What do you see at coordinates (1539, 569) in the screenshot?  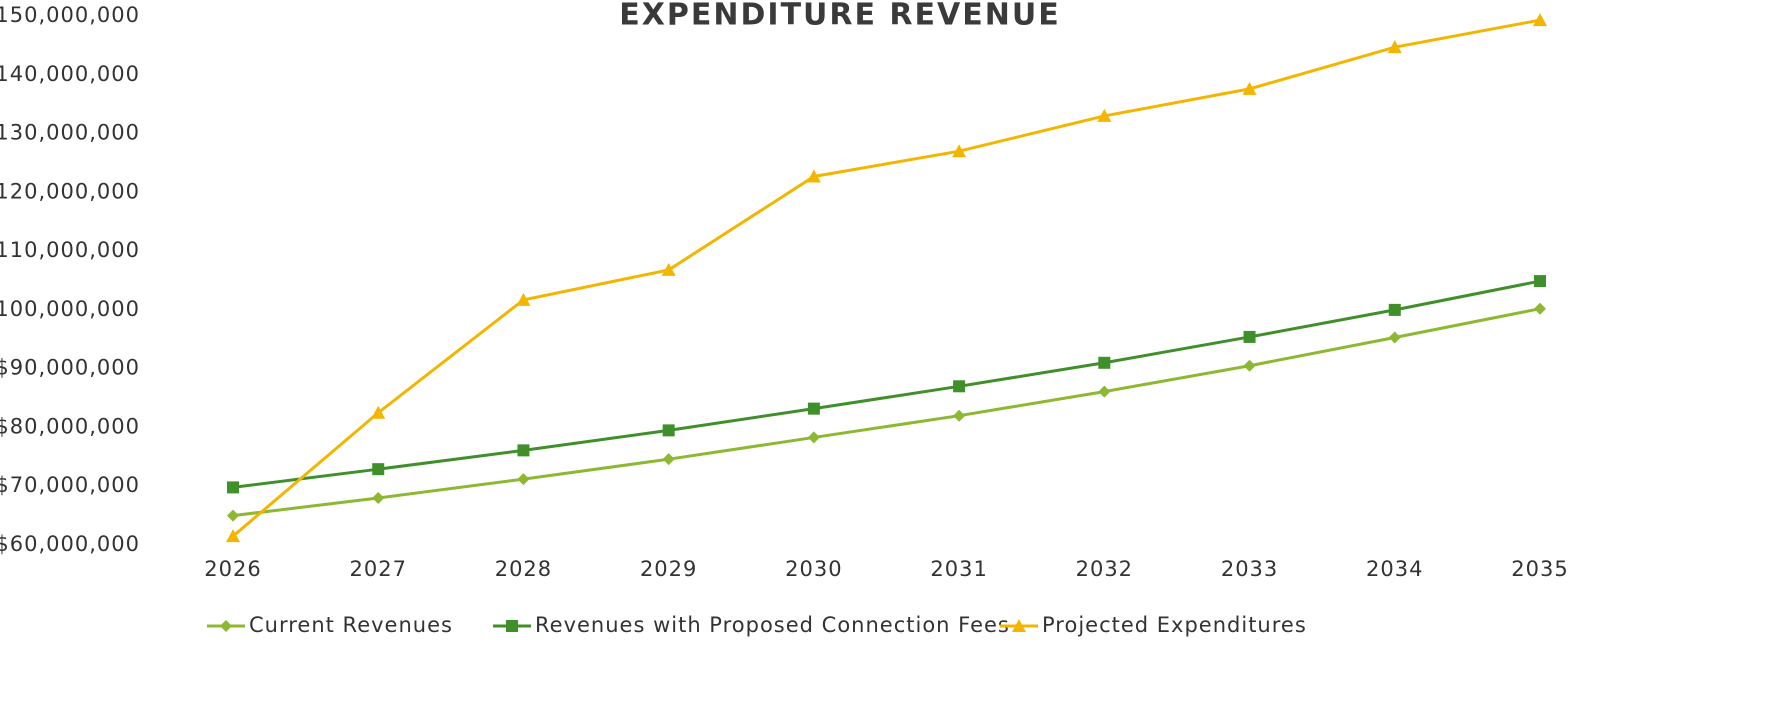 I see `x-tick-label: 2035` at bounding box center [1539, 569].